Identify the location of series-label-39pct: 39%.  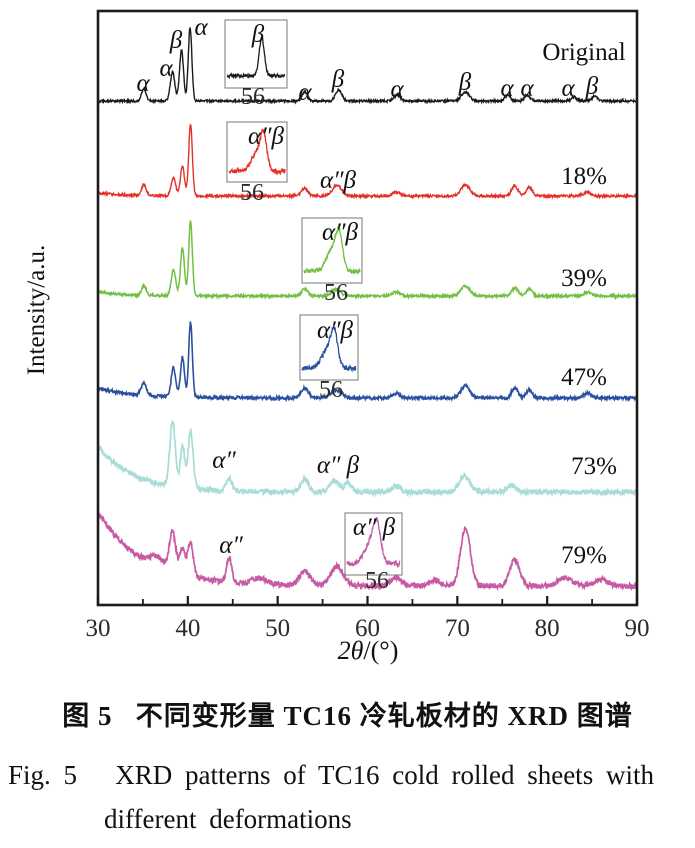
(584, 278).